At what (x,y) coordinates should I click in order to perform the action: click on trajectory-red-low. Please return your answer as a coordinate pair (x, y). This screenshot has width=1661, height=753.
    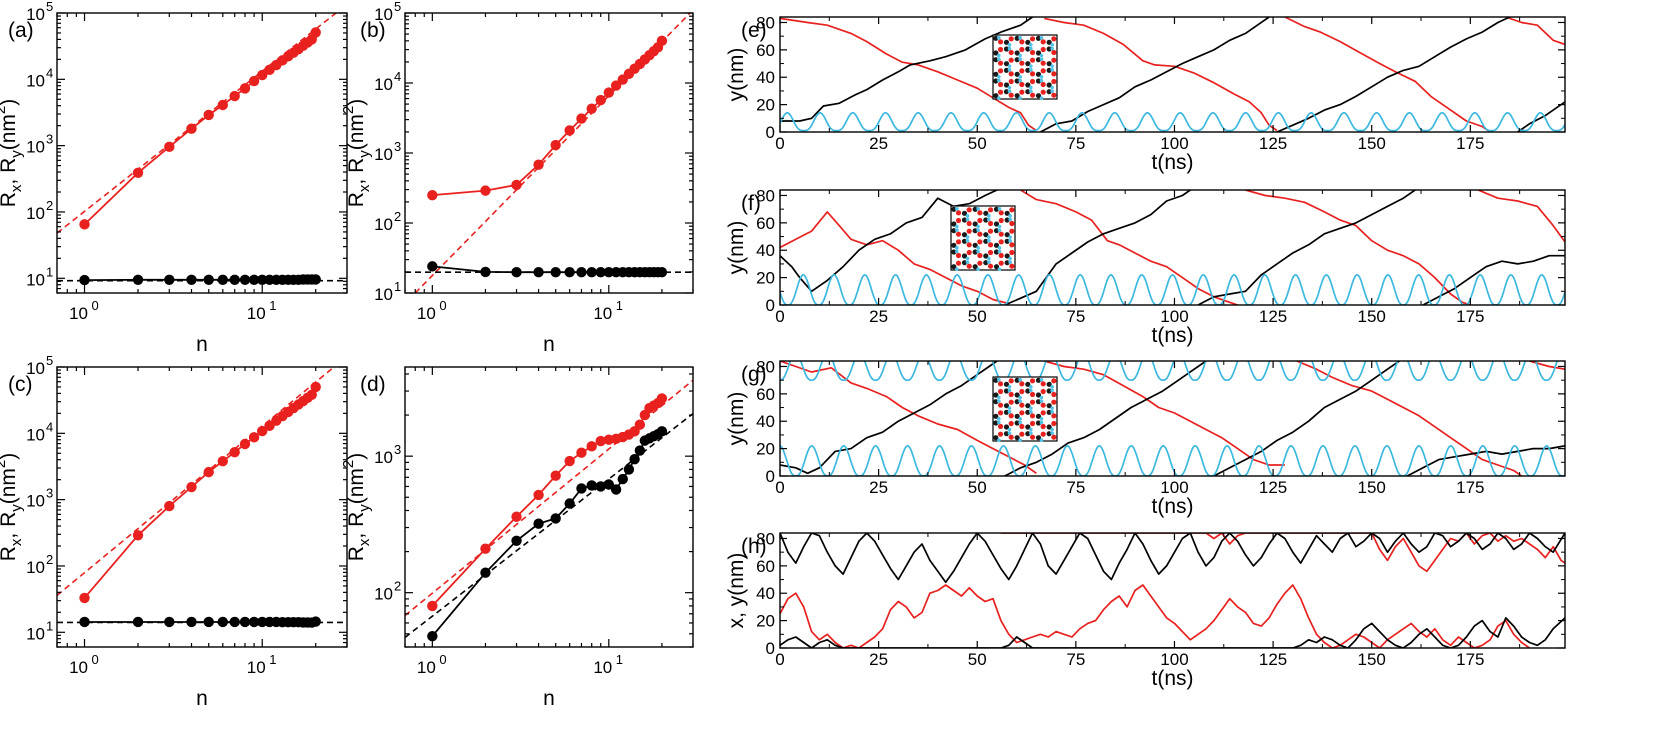
    Looking at the image, I should click on (1155, 616).